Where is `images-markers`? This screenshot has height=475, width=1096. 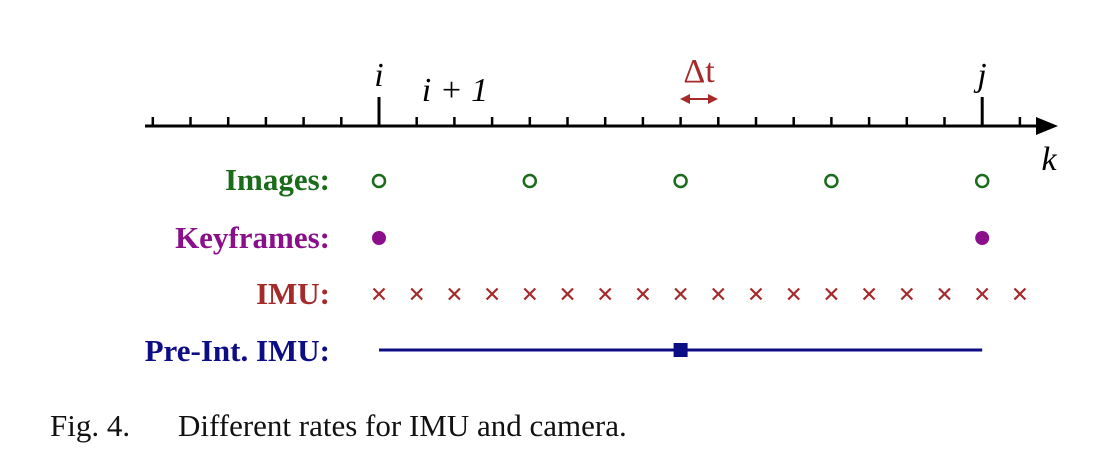
images-markers is located at coordinates (680, 181).